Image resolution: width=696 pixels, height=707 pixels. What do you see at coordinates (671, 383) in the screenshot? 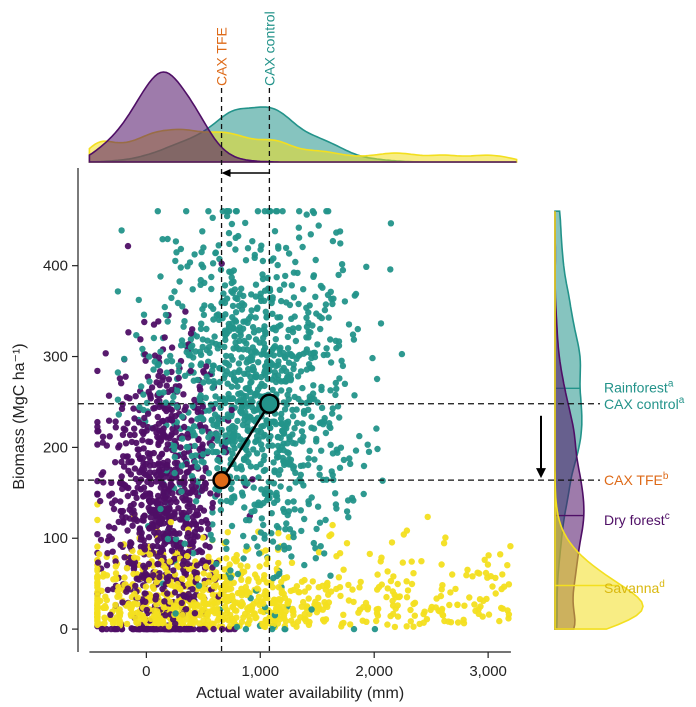
I see `label-superscript: a` at bounding box center [671, 383].